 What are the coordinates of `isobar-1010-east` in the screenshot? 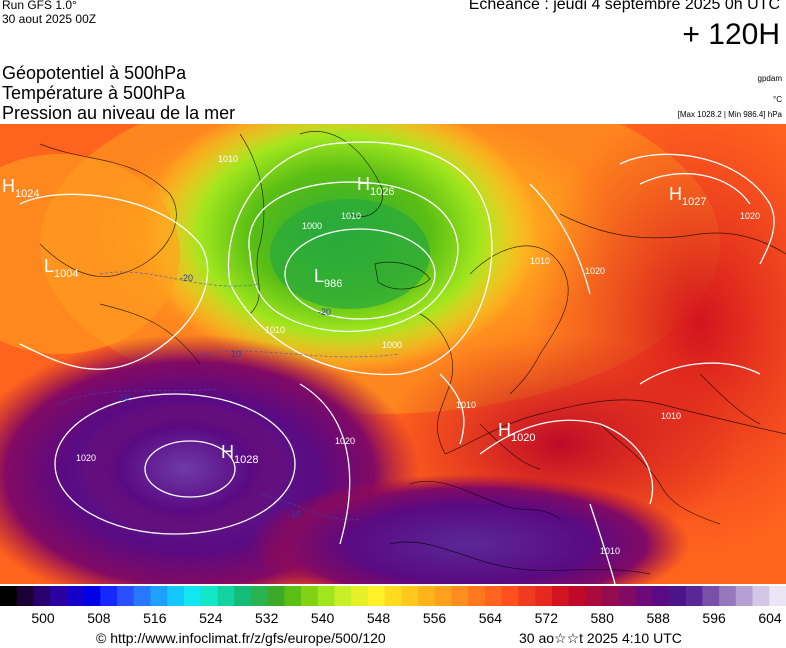 It's located at (700, 373).